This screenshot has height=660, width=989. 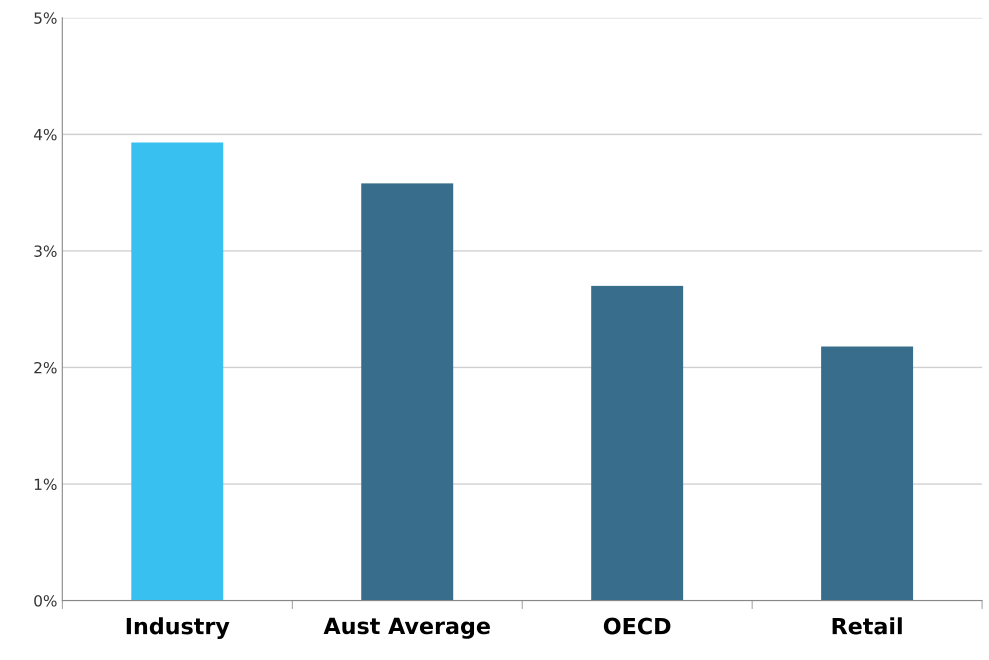 I want to click on y-tick-label: 2%, so click(x=45, y=368).